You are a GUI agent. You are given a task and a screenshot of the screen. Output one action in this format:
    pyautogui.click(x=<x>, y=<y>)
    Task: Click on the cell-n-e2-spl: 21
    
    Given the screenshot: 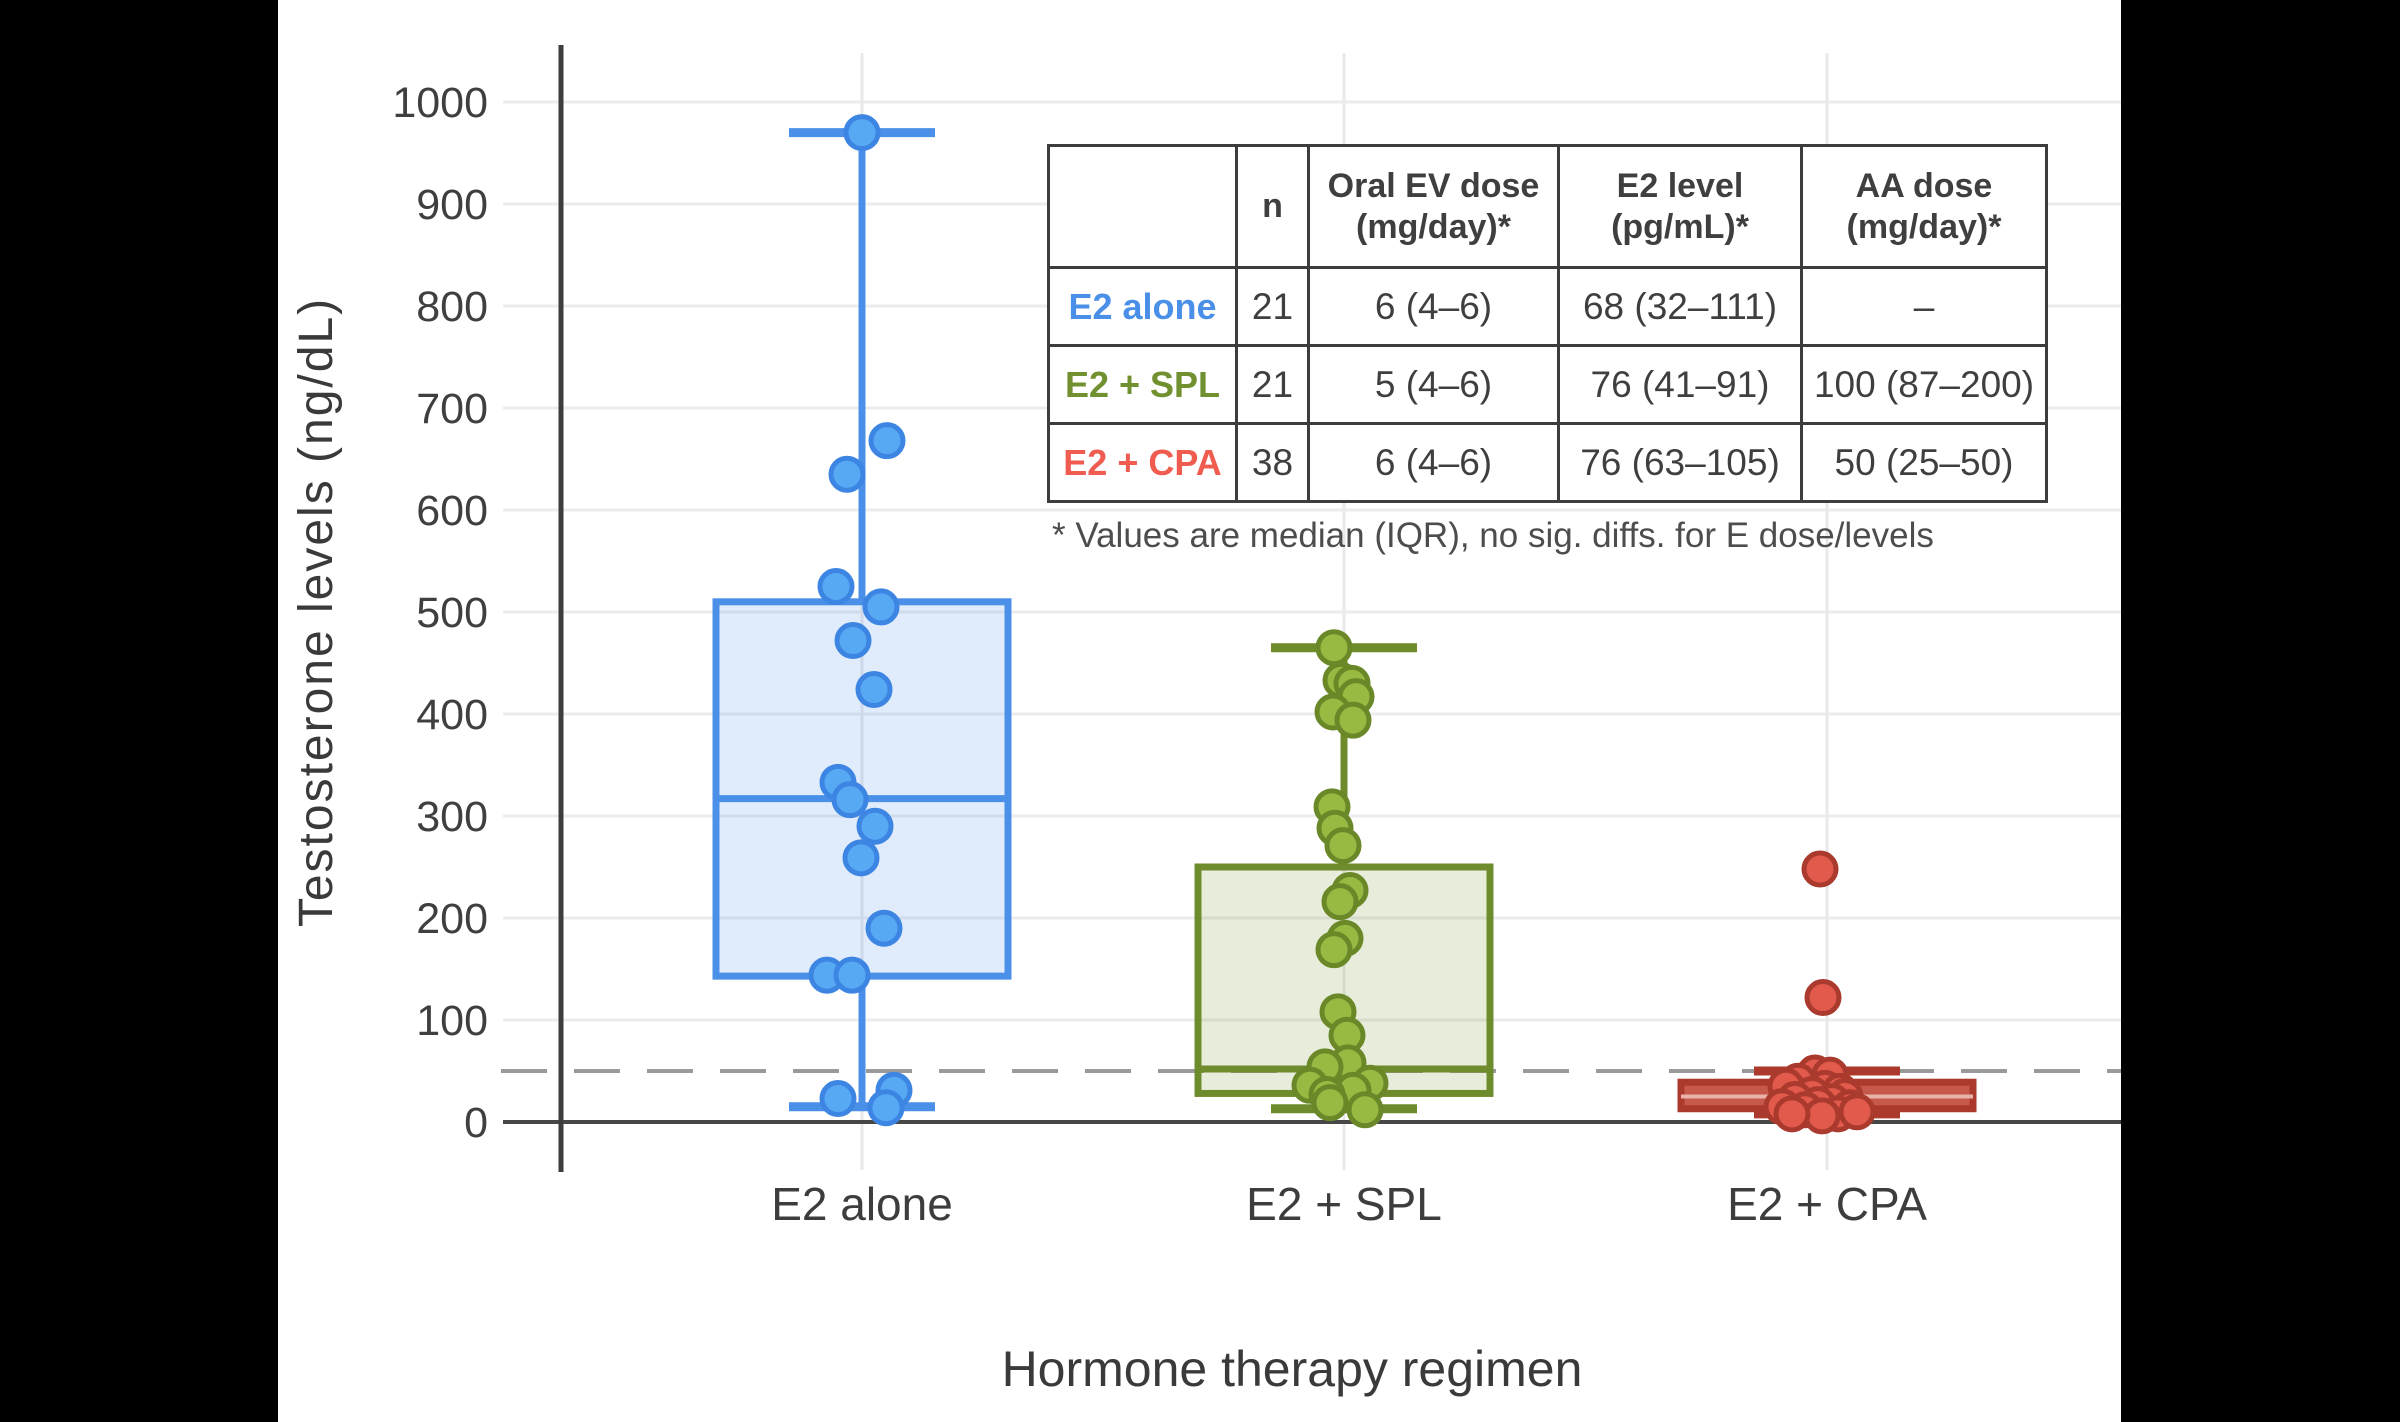 What is the action you would take?
    pyautogui.click(x=1272, y=384)
    